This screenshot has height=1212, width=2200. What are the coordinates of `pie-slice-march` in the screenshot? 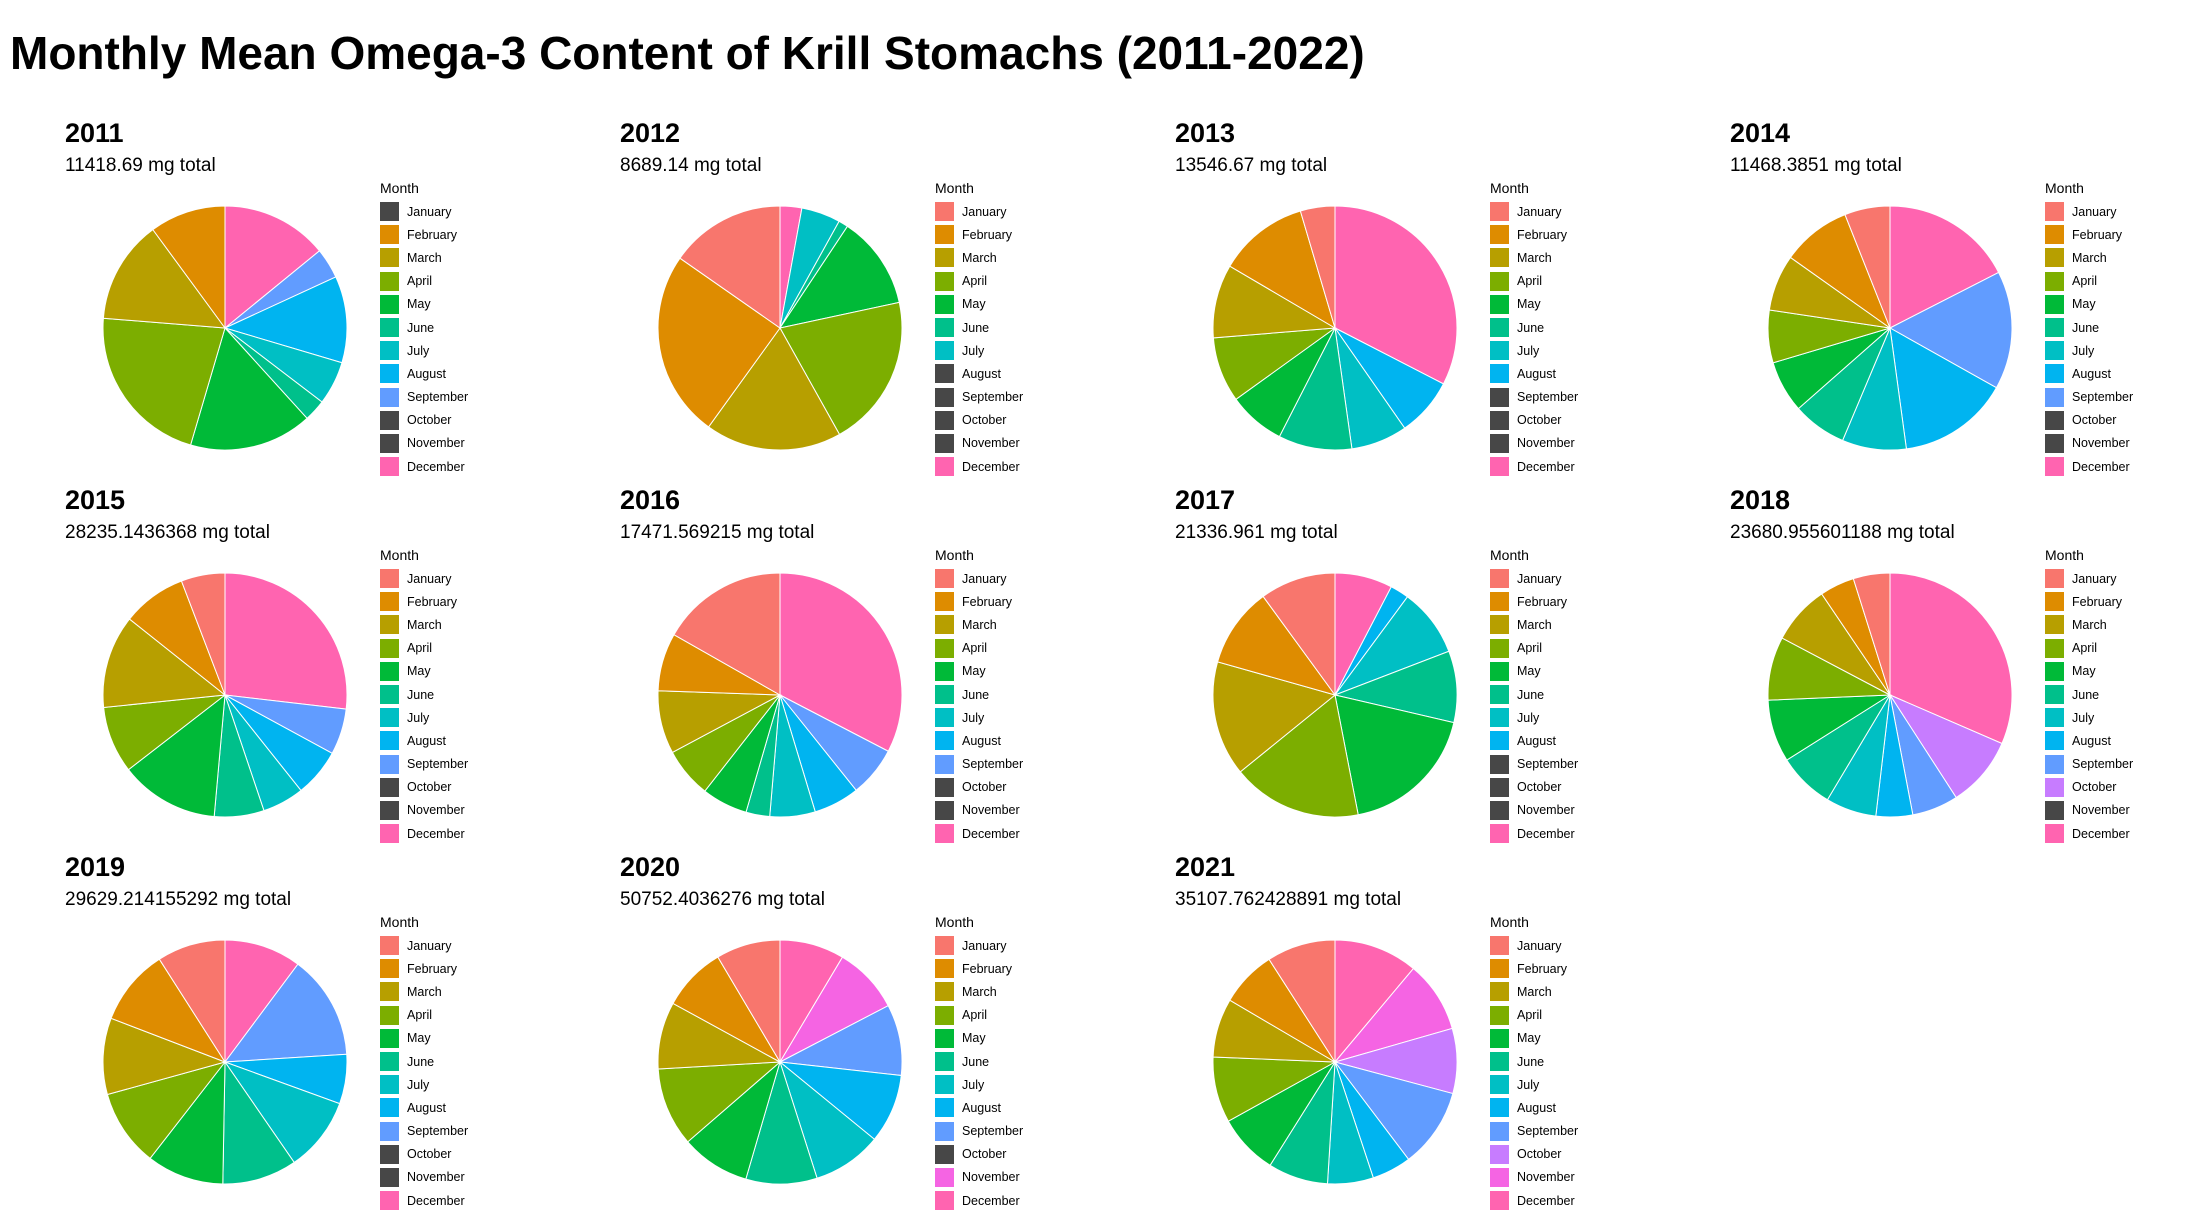 It's located at (164, 278).